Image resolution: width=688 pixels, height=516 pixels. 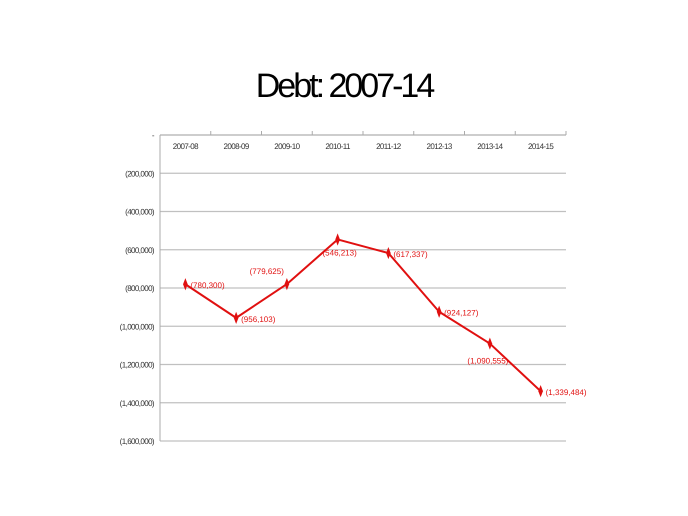 What do you see at coordinates (541, 146) in the screenshot?
I see `x-tick-label: 2014-15` at bounding box center [541, 146].